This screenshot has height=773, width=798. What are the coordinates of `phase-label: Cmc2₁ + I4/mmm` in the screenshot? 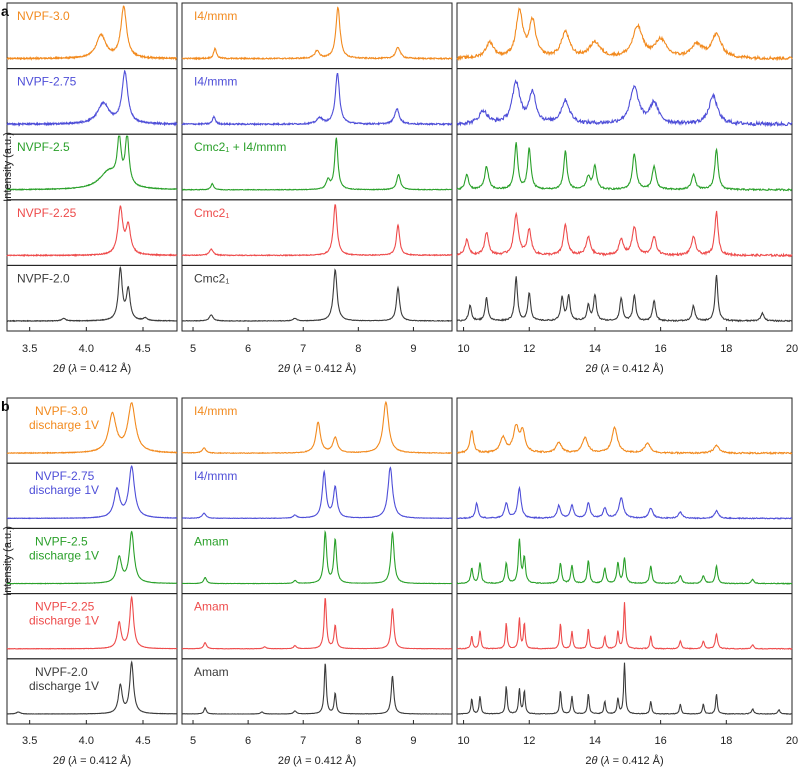 It's located at (240, 147).